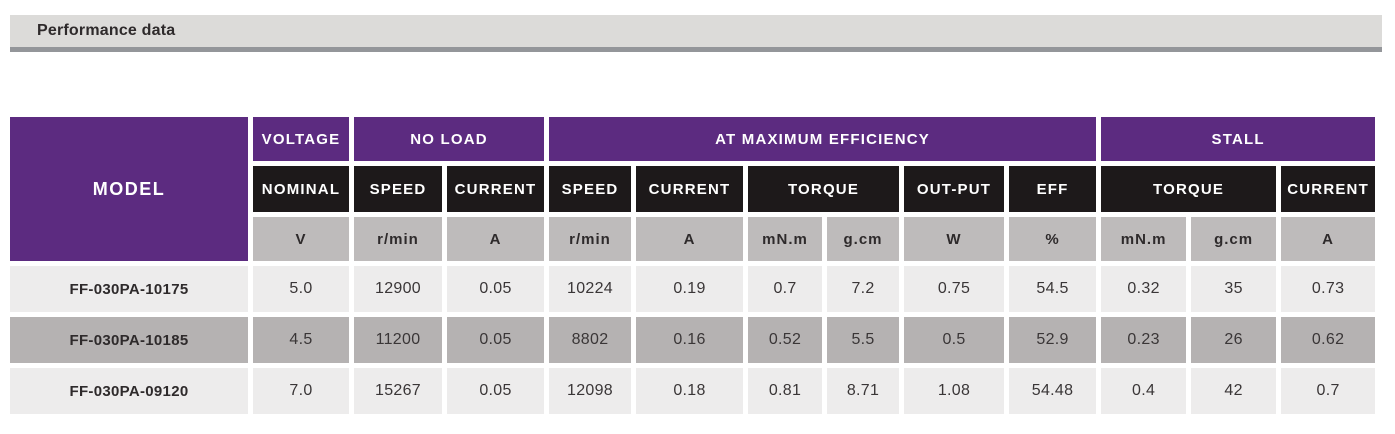 The height and width of the screenshot is (434, 1395). I want to click on data-cell: 12900, so click(398, 289).